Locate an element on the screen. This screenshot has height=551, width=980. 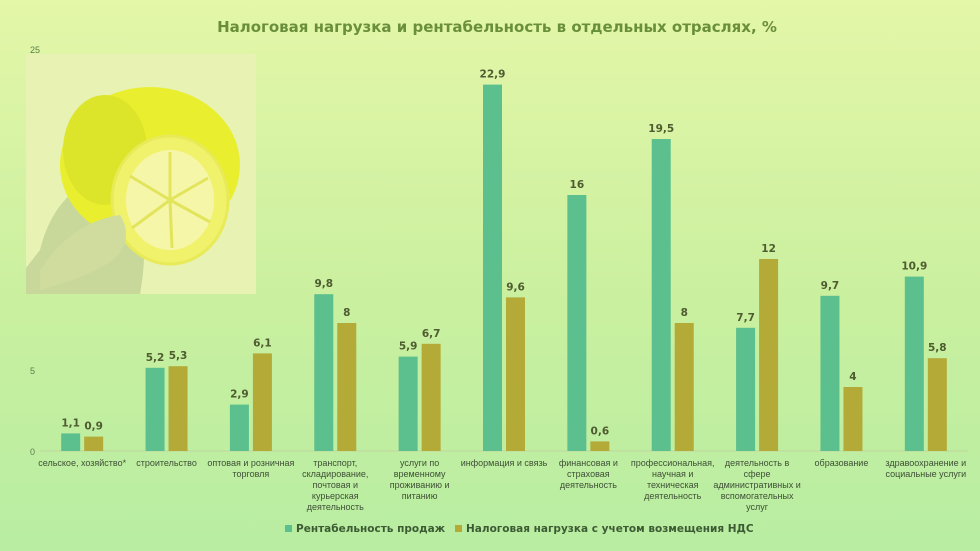
category-label: образование is located at coordinates (842, 463).